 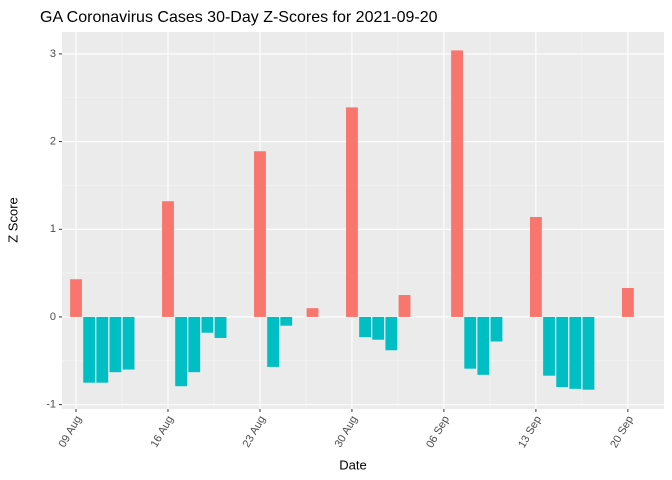 I want to click on y-axis-label: Z Score, so click(x=12, y=220).